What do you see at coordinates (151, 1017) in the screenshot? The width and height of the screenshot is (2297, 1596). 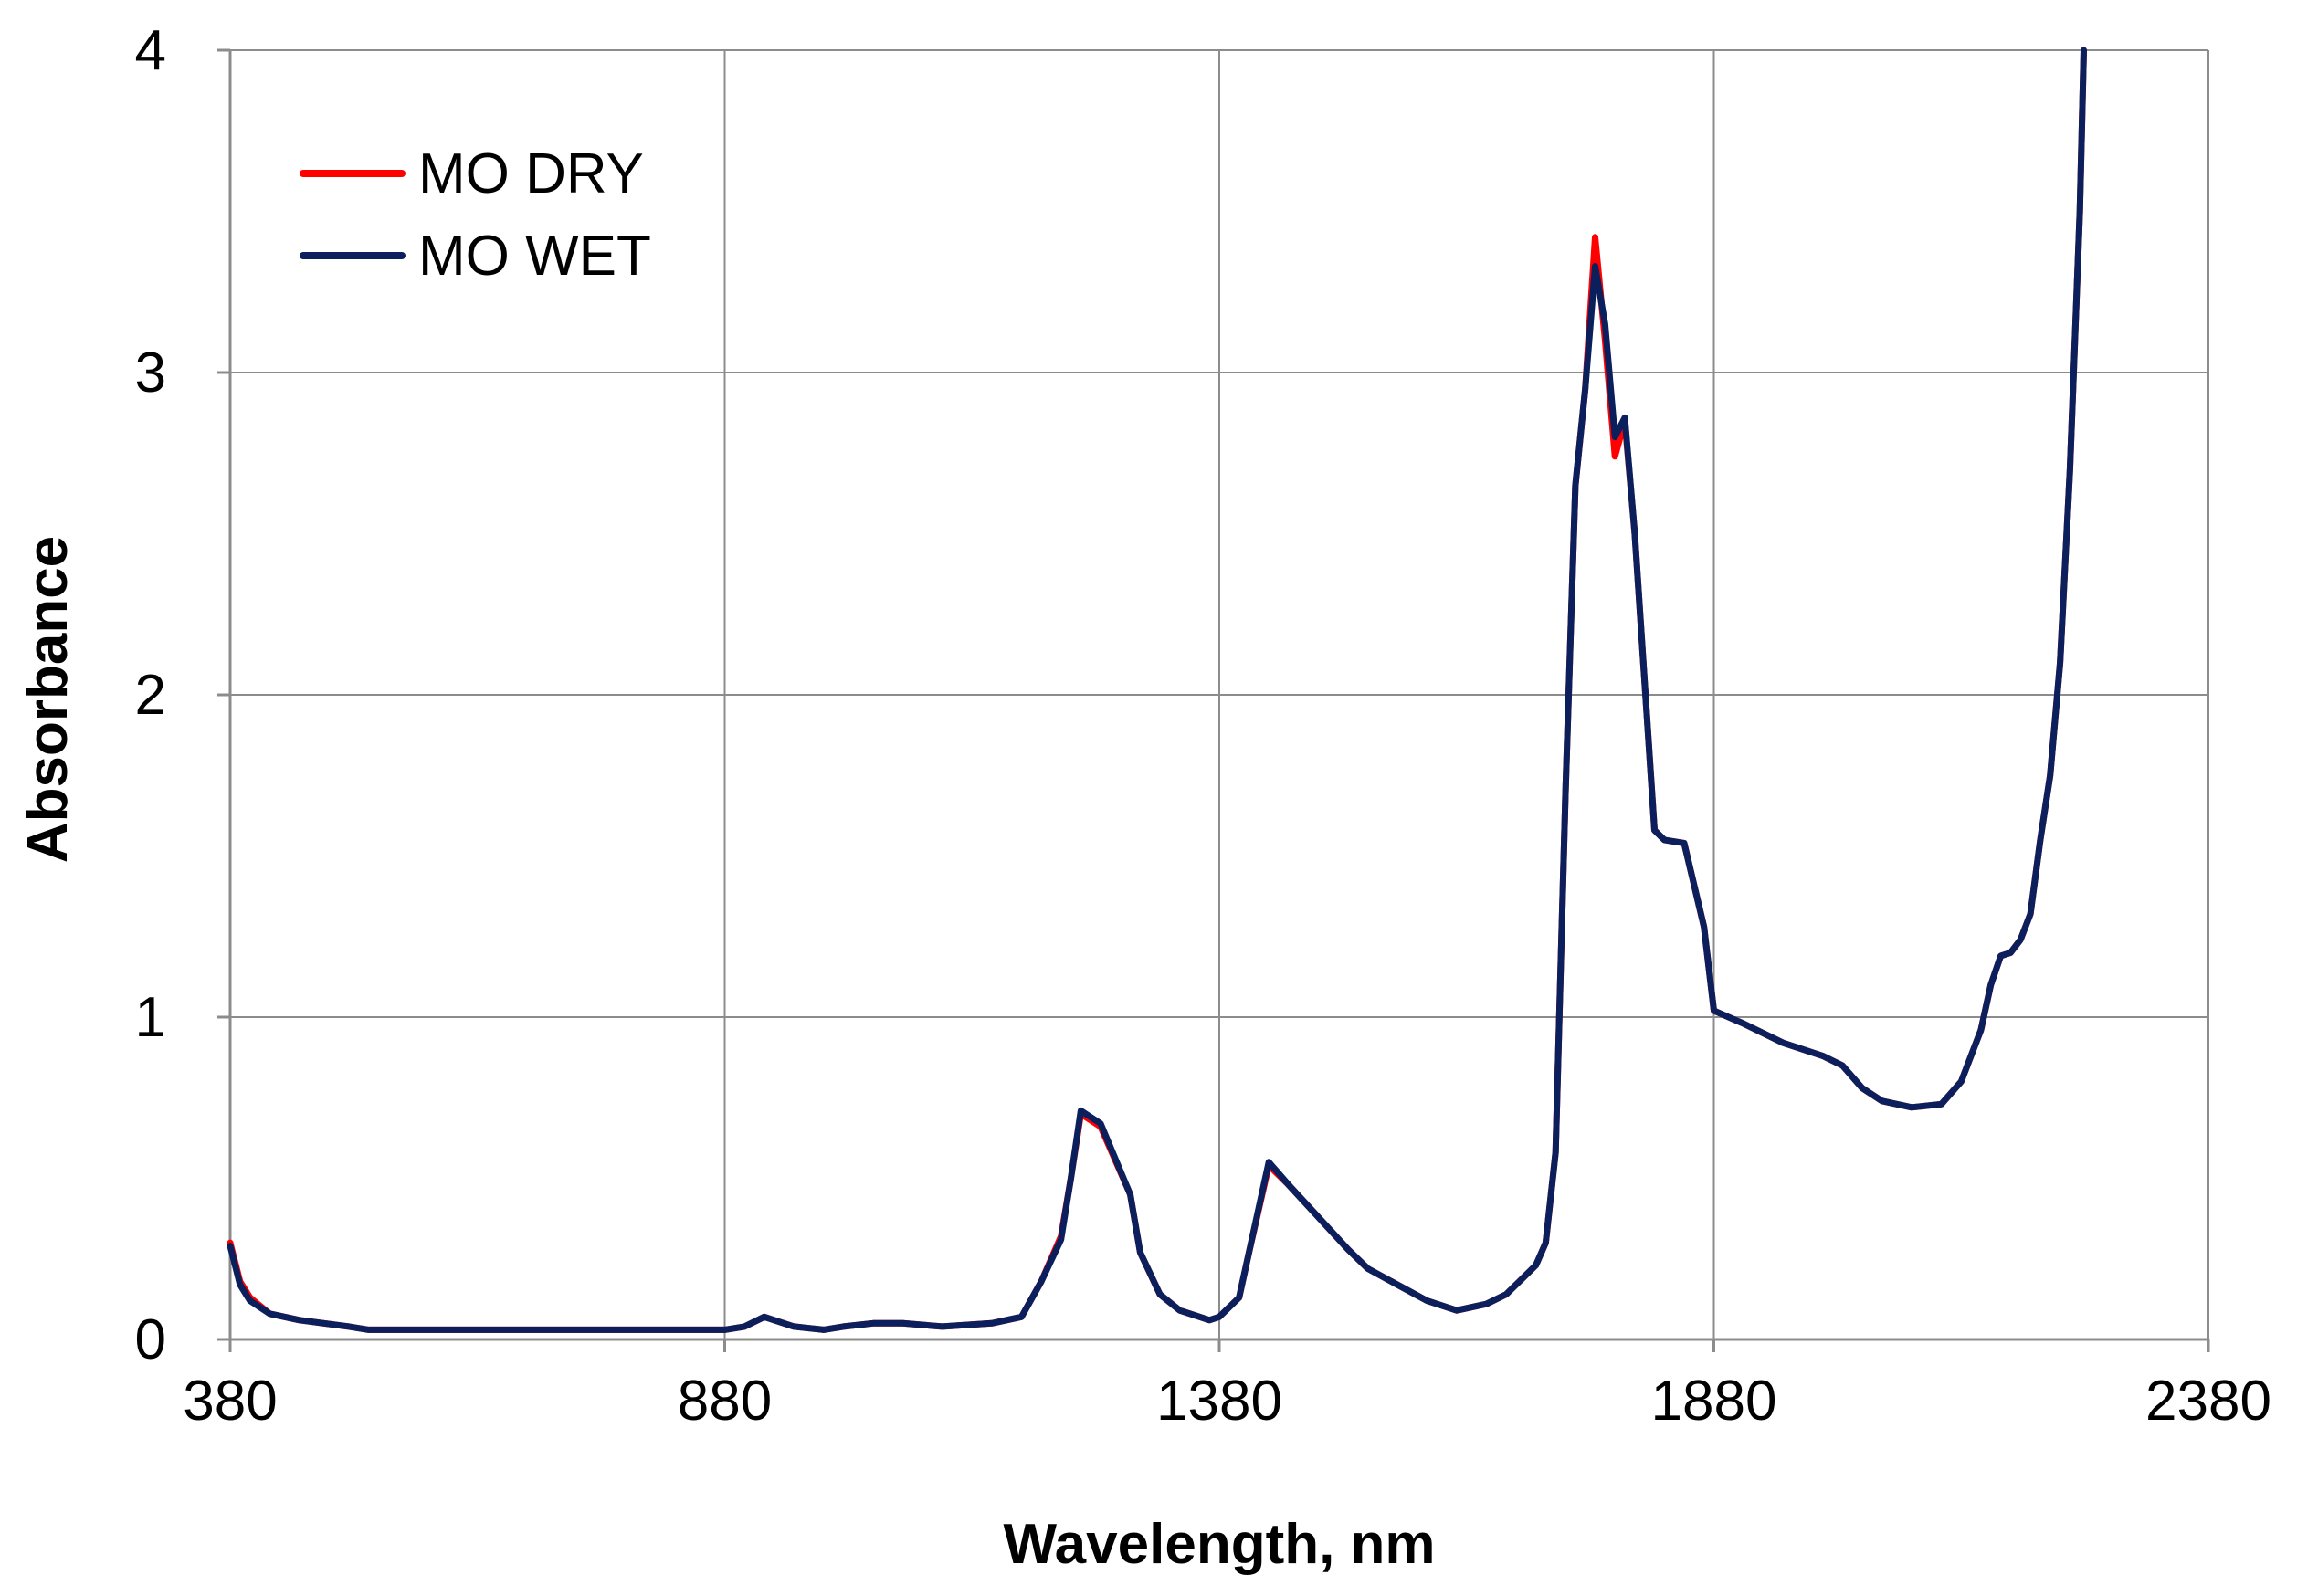 I see `y-tick-label: 1` at bounding box center [151, 1017].